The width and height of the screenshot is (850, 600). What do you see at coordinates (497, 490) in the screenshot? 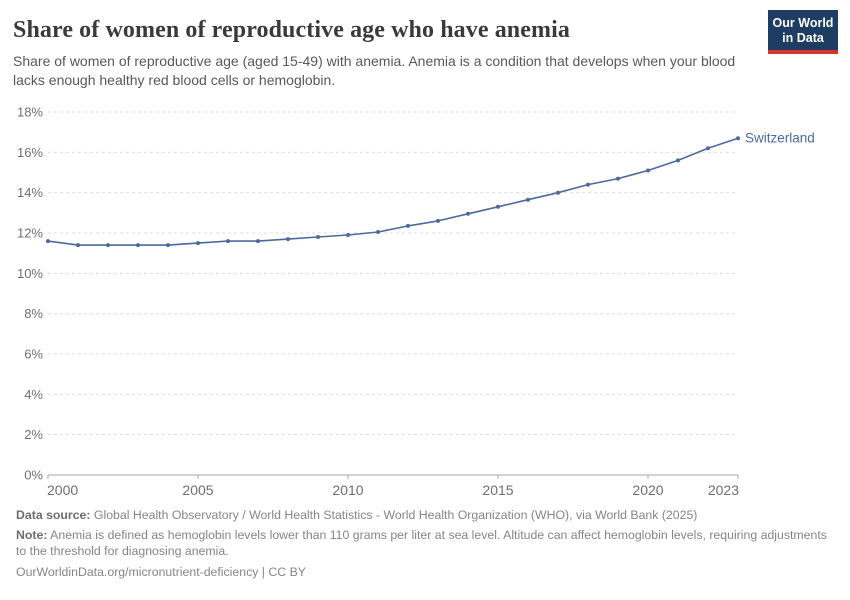
I see `x-tick-label: 2015` at bounding box center [497, 490].